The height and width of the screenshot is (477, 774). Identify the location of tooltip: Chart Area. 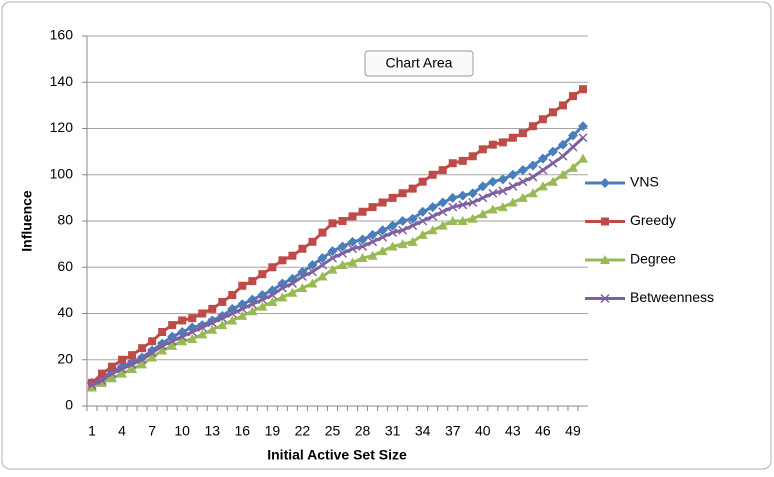
(419, 63).